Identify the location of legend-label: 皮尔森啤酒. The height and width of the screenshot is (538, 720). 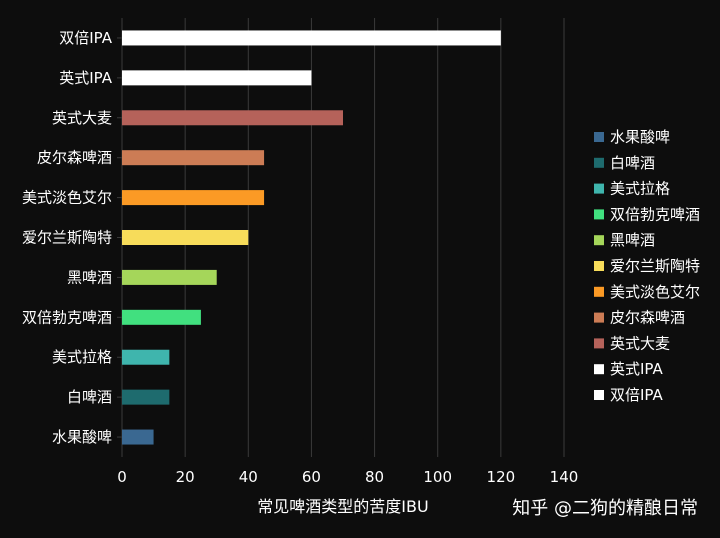
(647, 318).